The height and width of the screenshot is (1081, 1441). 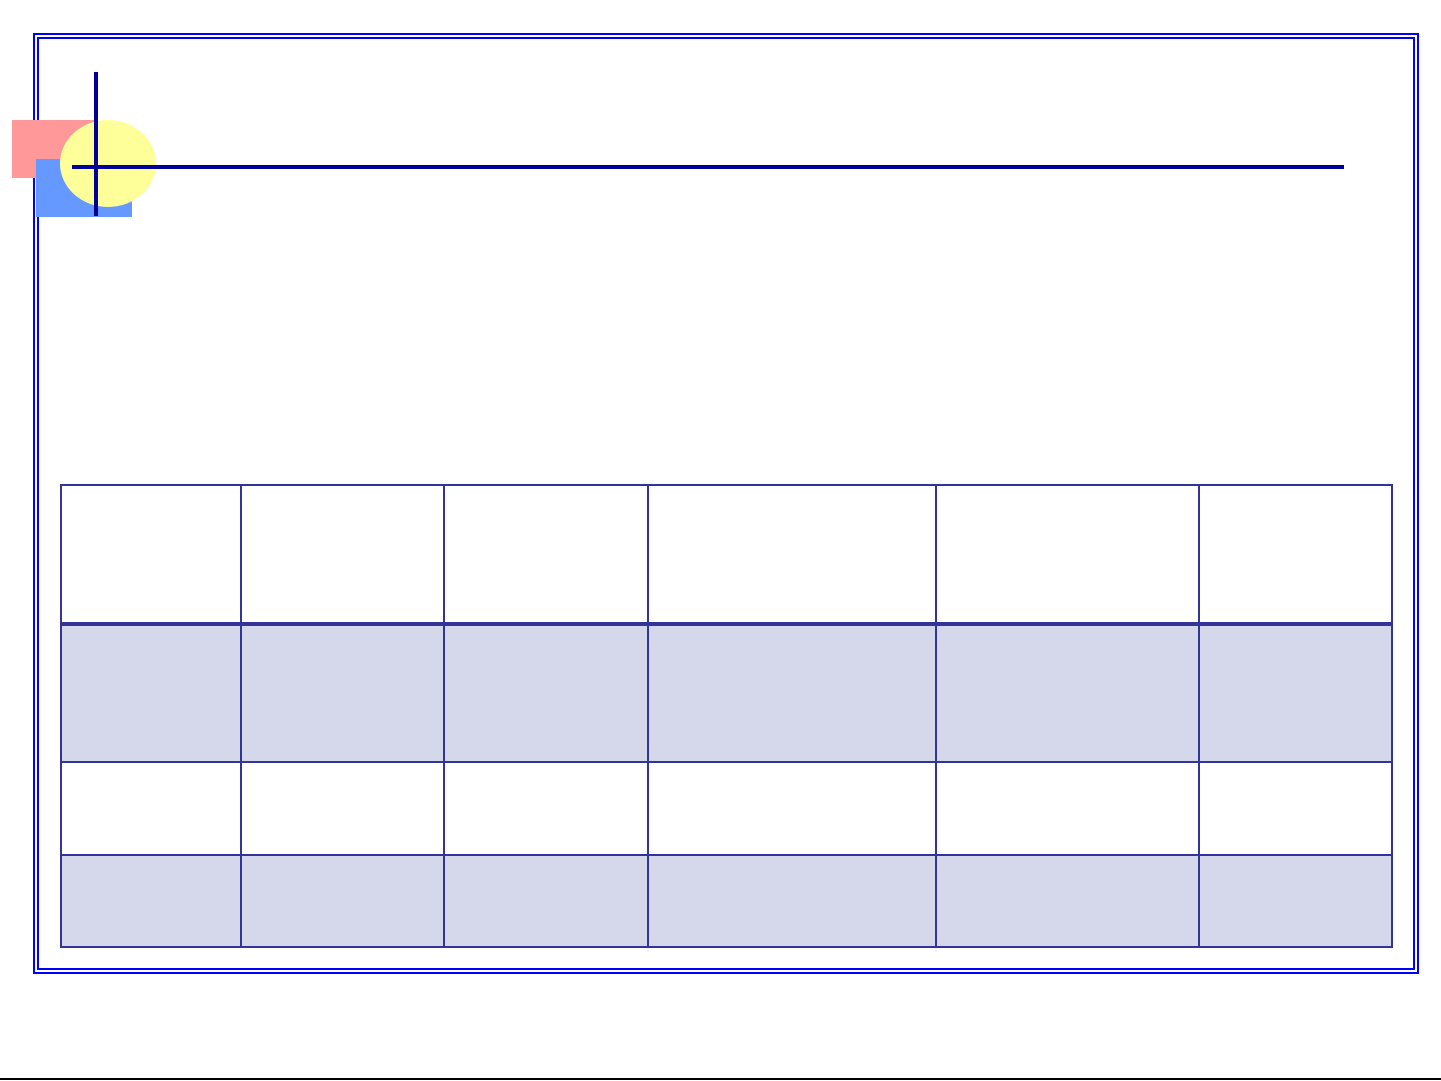 What do you see at coordinates (96, 144) in the screenshot?
I see `decor-vertical-line` at bounding box center [96, 144].